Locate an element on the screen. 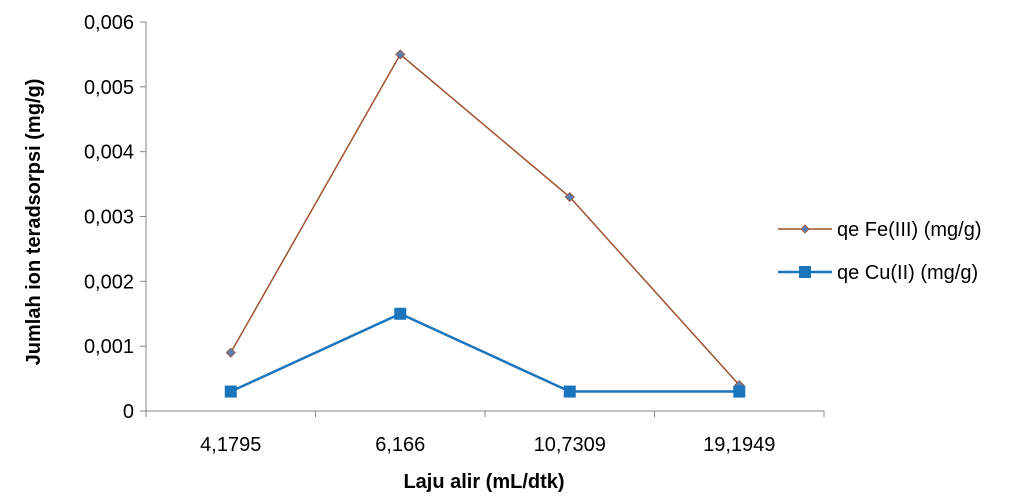 This screenshot has height=496, width=1030. x-axis-title: Laju alir (mL/dtk) is located at coordinates (483, 482).